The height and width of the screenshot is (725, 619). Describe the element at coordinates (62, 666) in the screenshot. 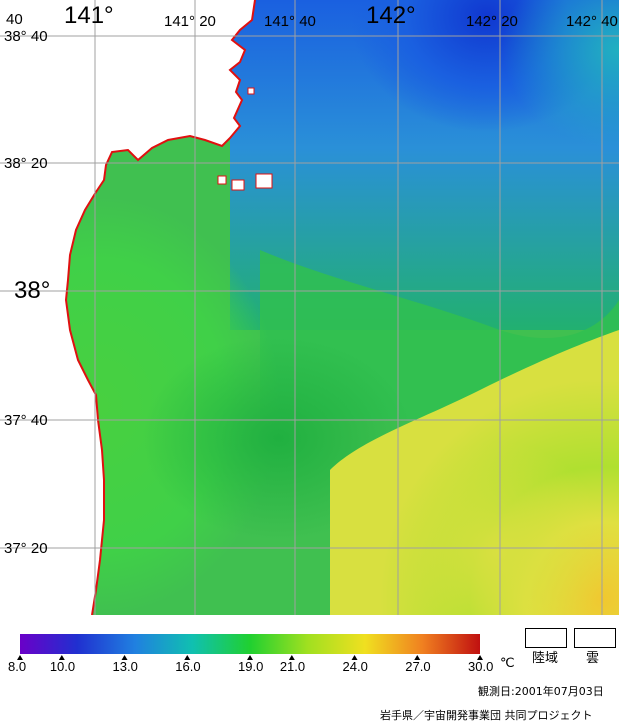

I see `colorbar-tick-label: 10.0` at that location.